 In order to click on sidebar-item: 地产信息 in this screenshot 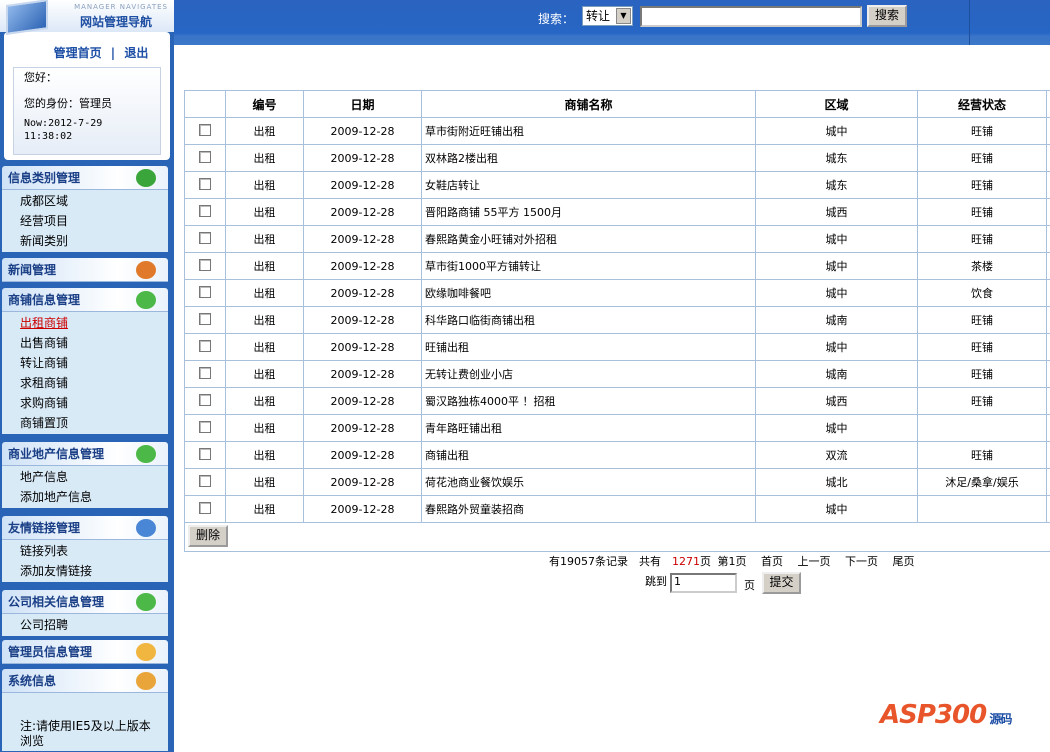, I will do `click(44, 477)`.